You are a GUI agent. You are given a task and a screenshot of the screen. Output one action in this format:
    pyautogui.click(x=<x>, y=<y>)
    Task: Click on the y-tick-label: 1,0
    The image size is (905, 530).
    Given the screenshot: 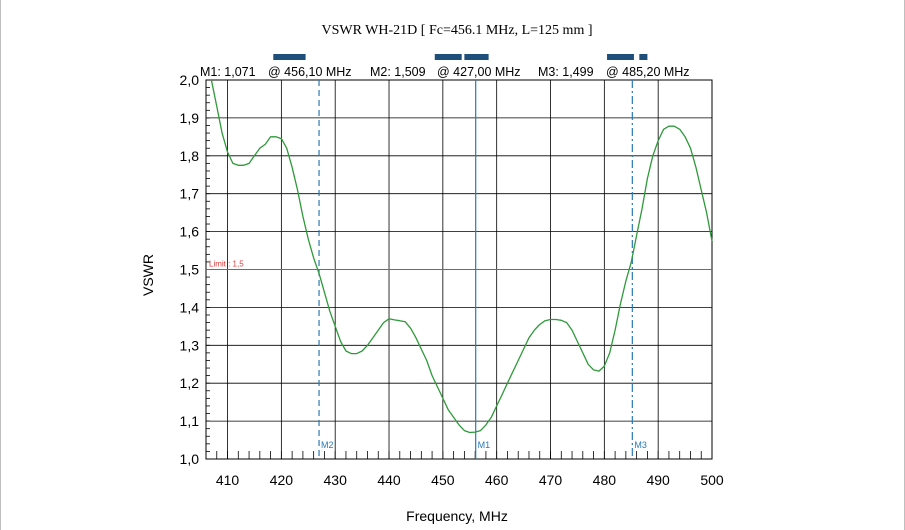 What is the action you would take?
    pyautogui.click(x=190, y=459)
    